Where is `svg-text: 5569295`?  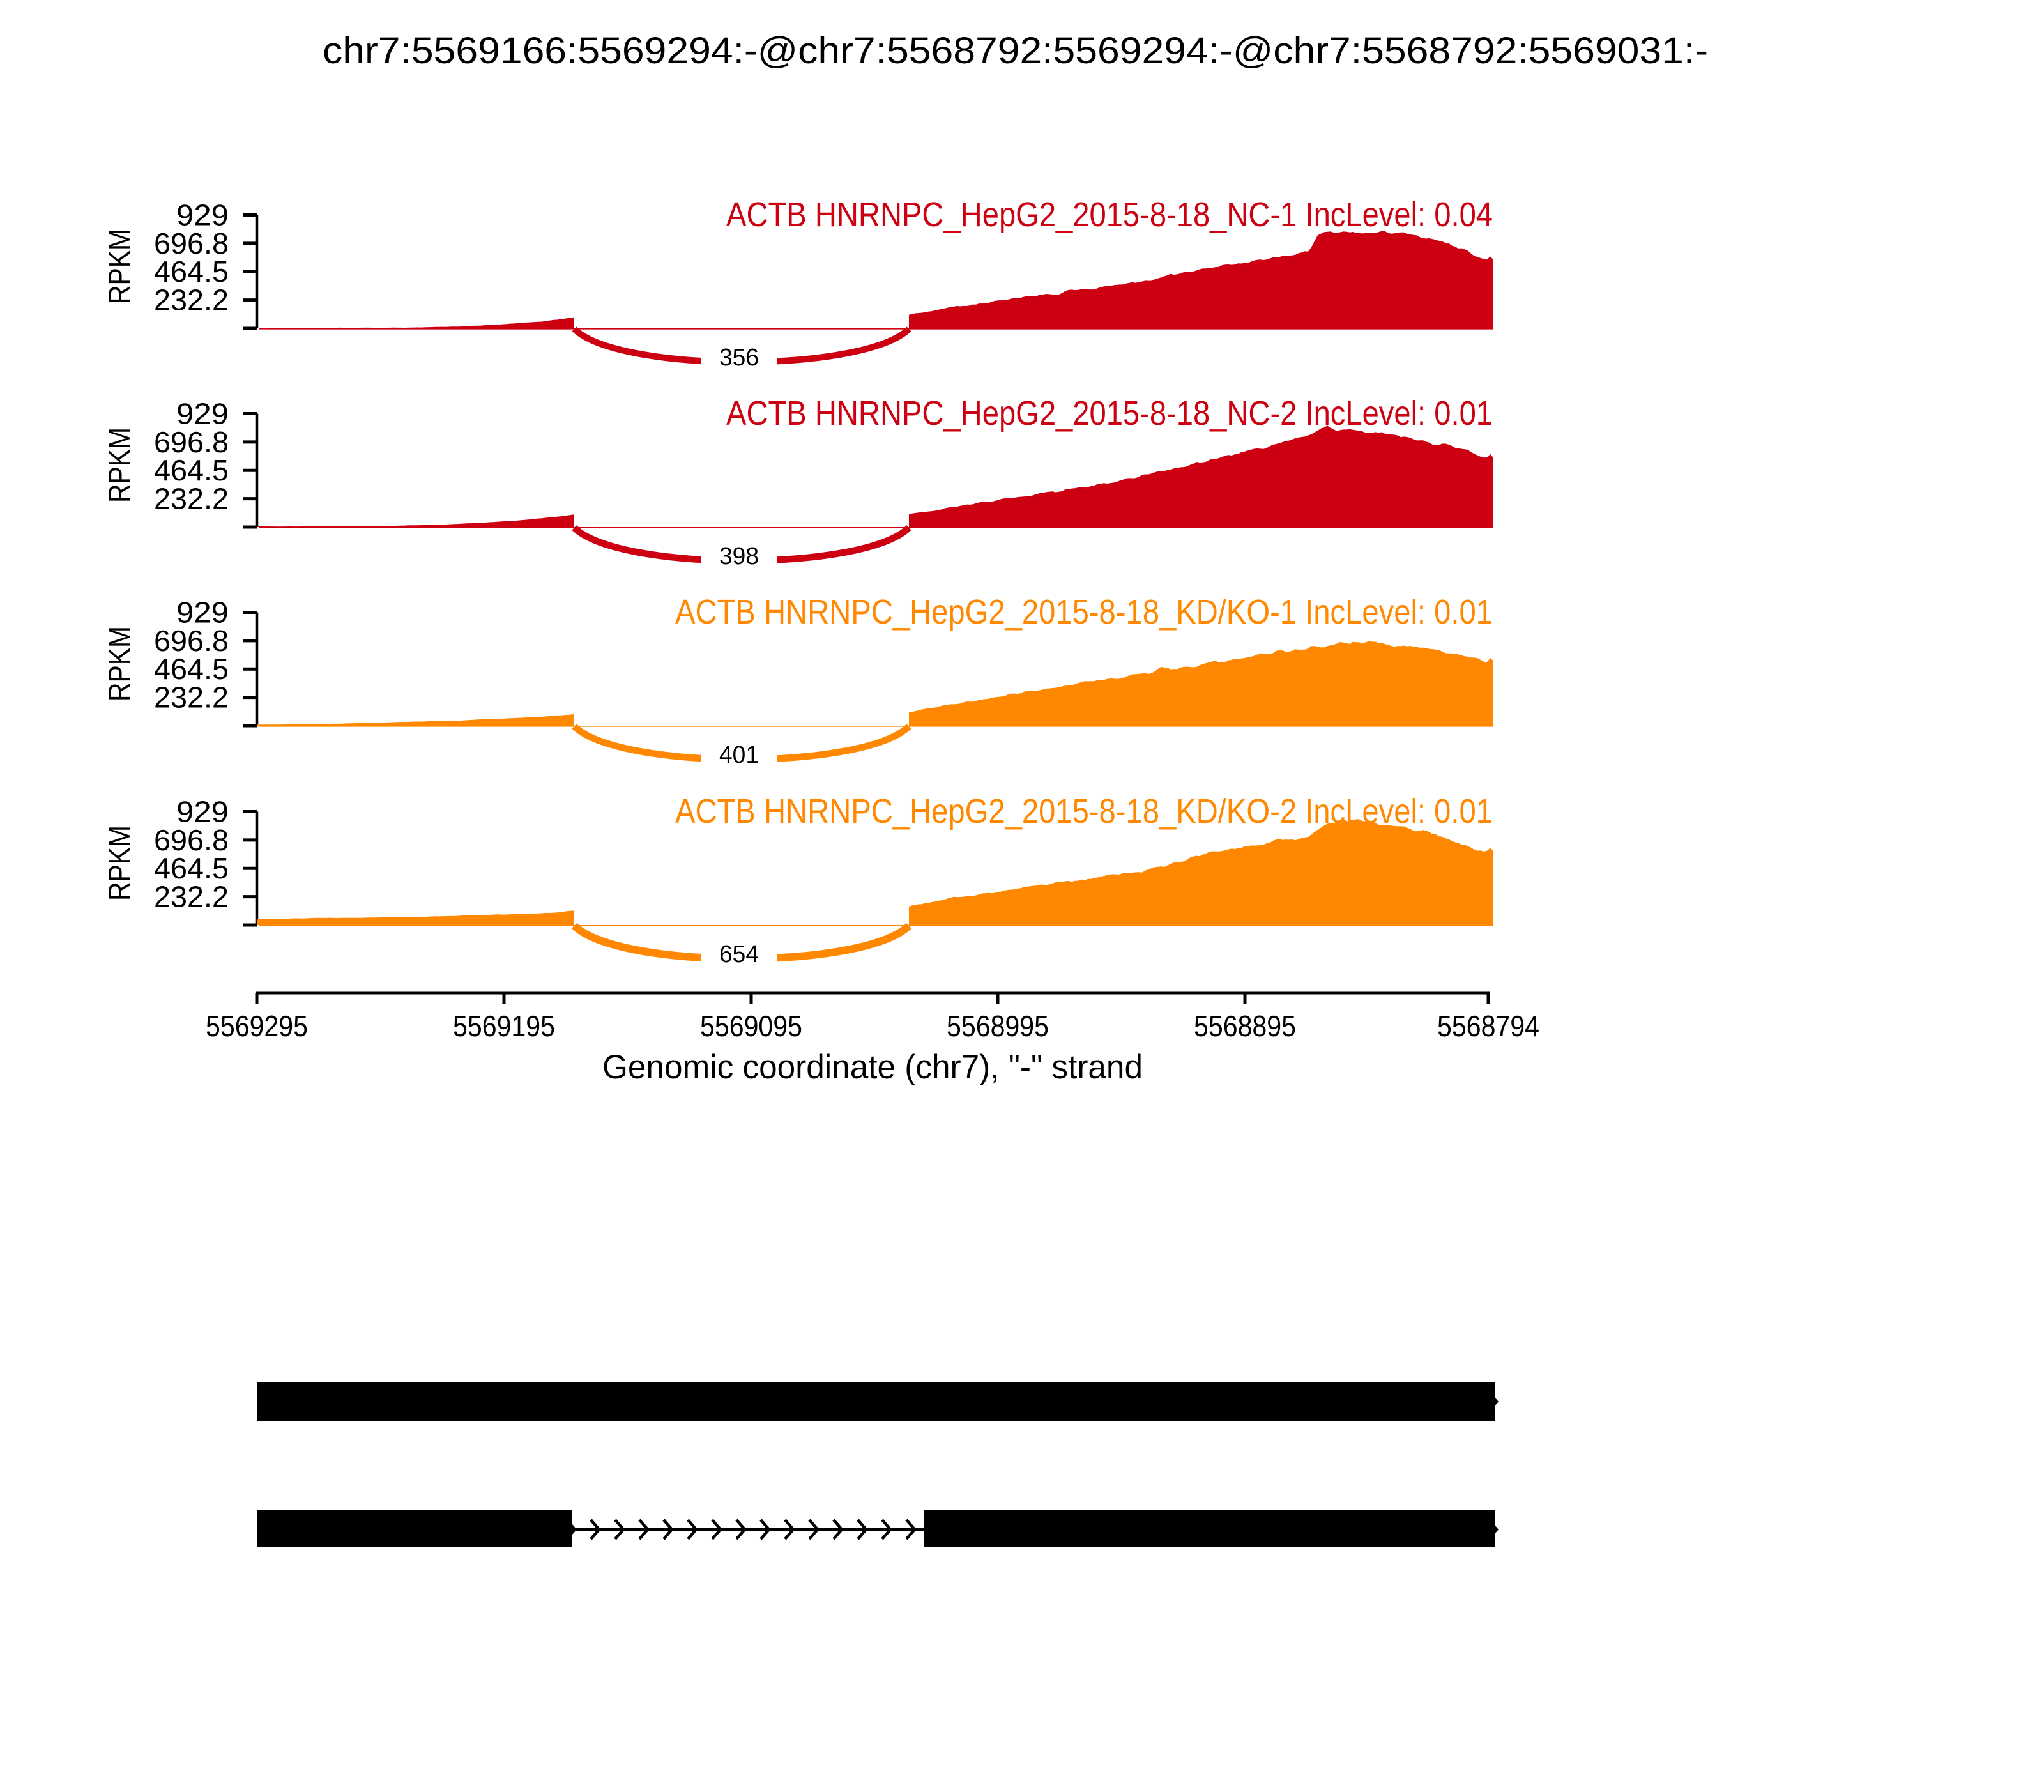 svg-text: 5569295 is located at coordinates (257, 1026).